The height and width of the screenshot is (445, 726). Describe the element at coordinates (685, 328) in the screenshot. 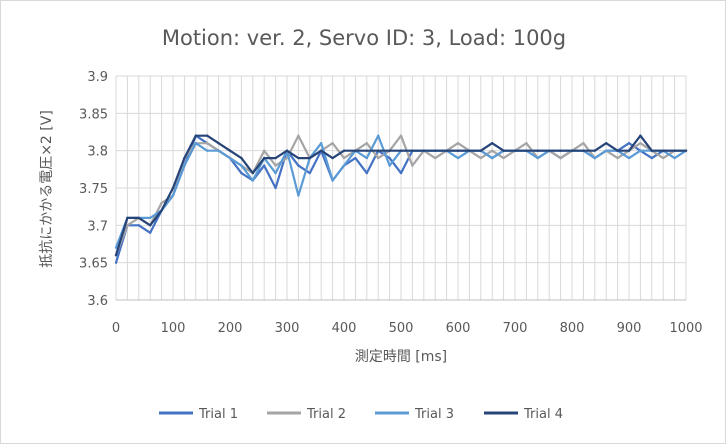

I see `x-tick-label: 1000` at that location.